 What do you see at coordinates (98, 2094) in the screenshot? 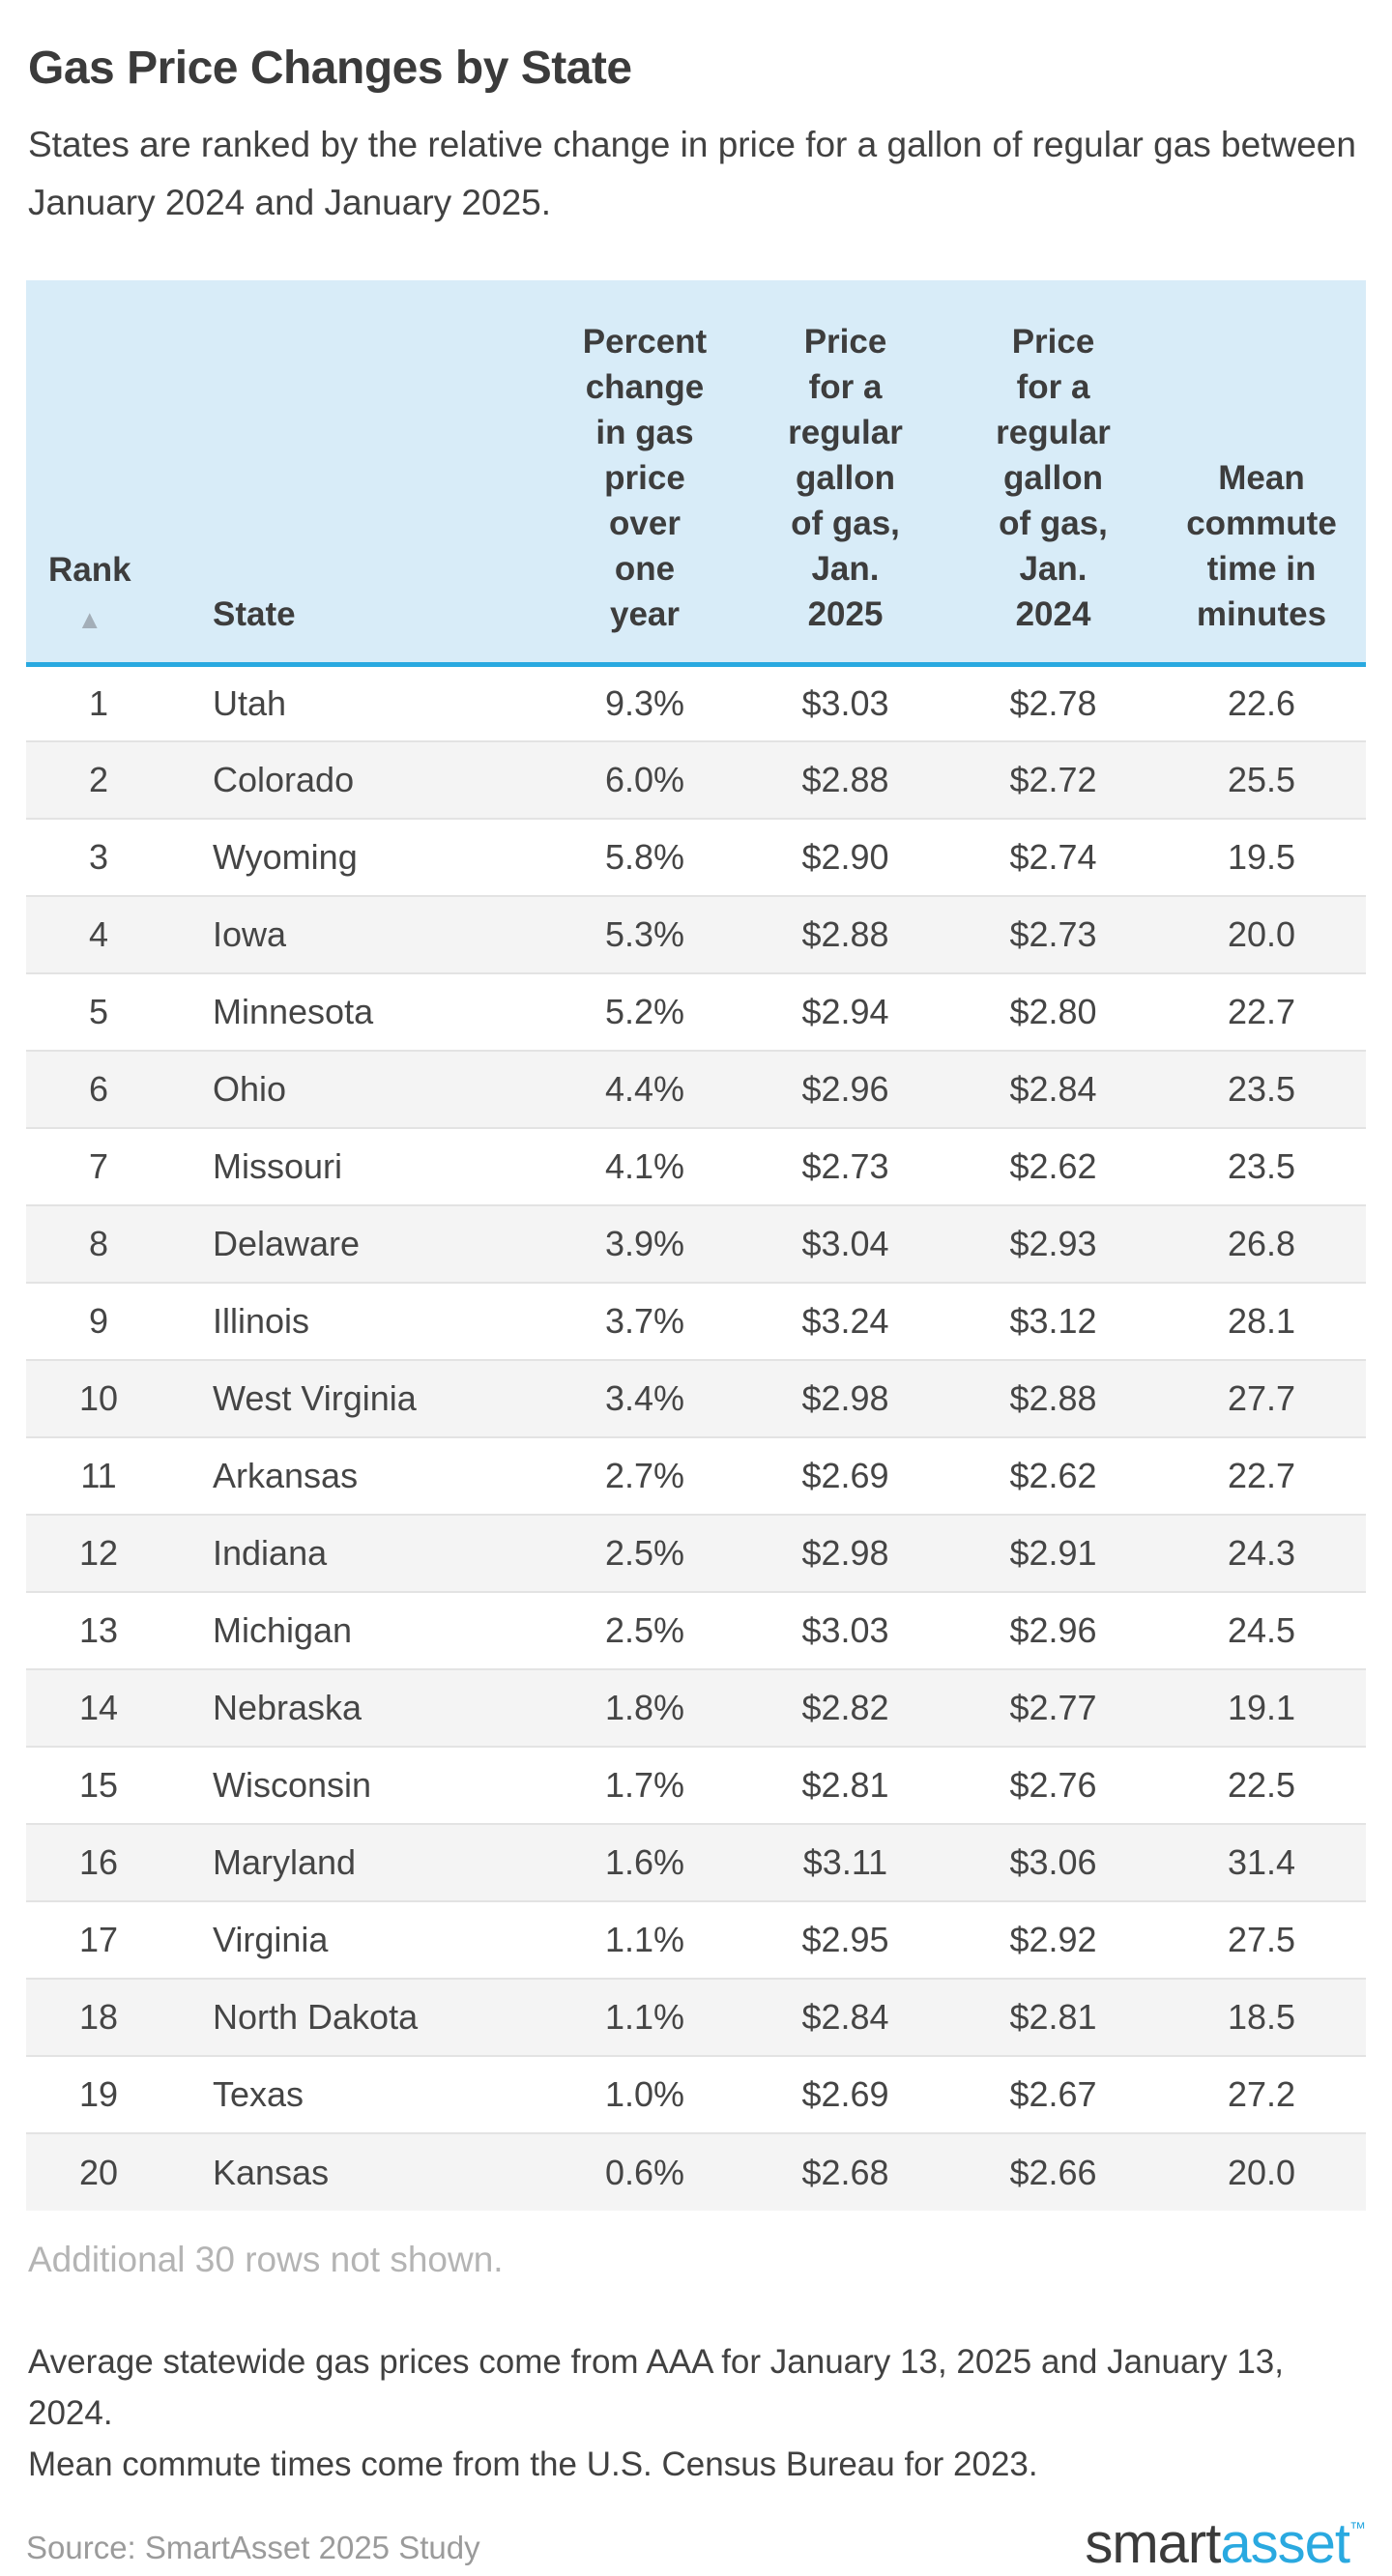
I see `cell-rank: 19` at bounding box center [98, 2094].